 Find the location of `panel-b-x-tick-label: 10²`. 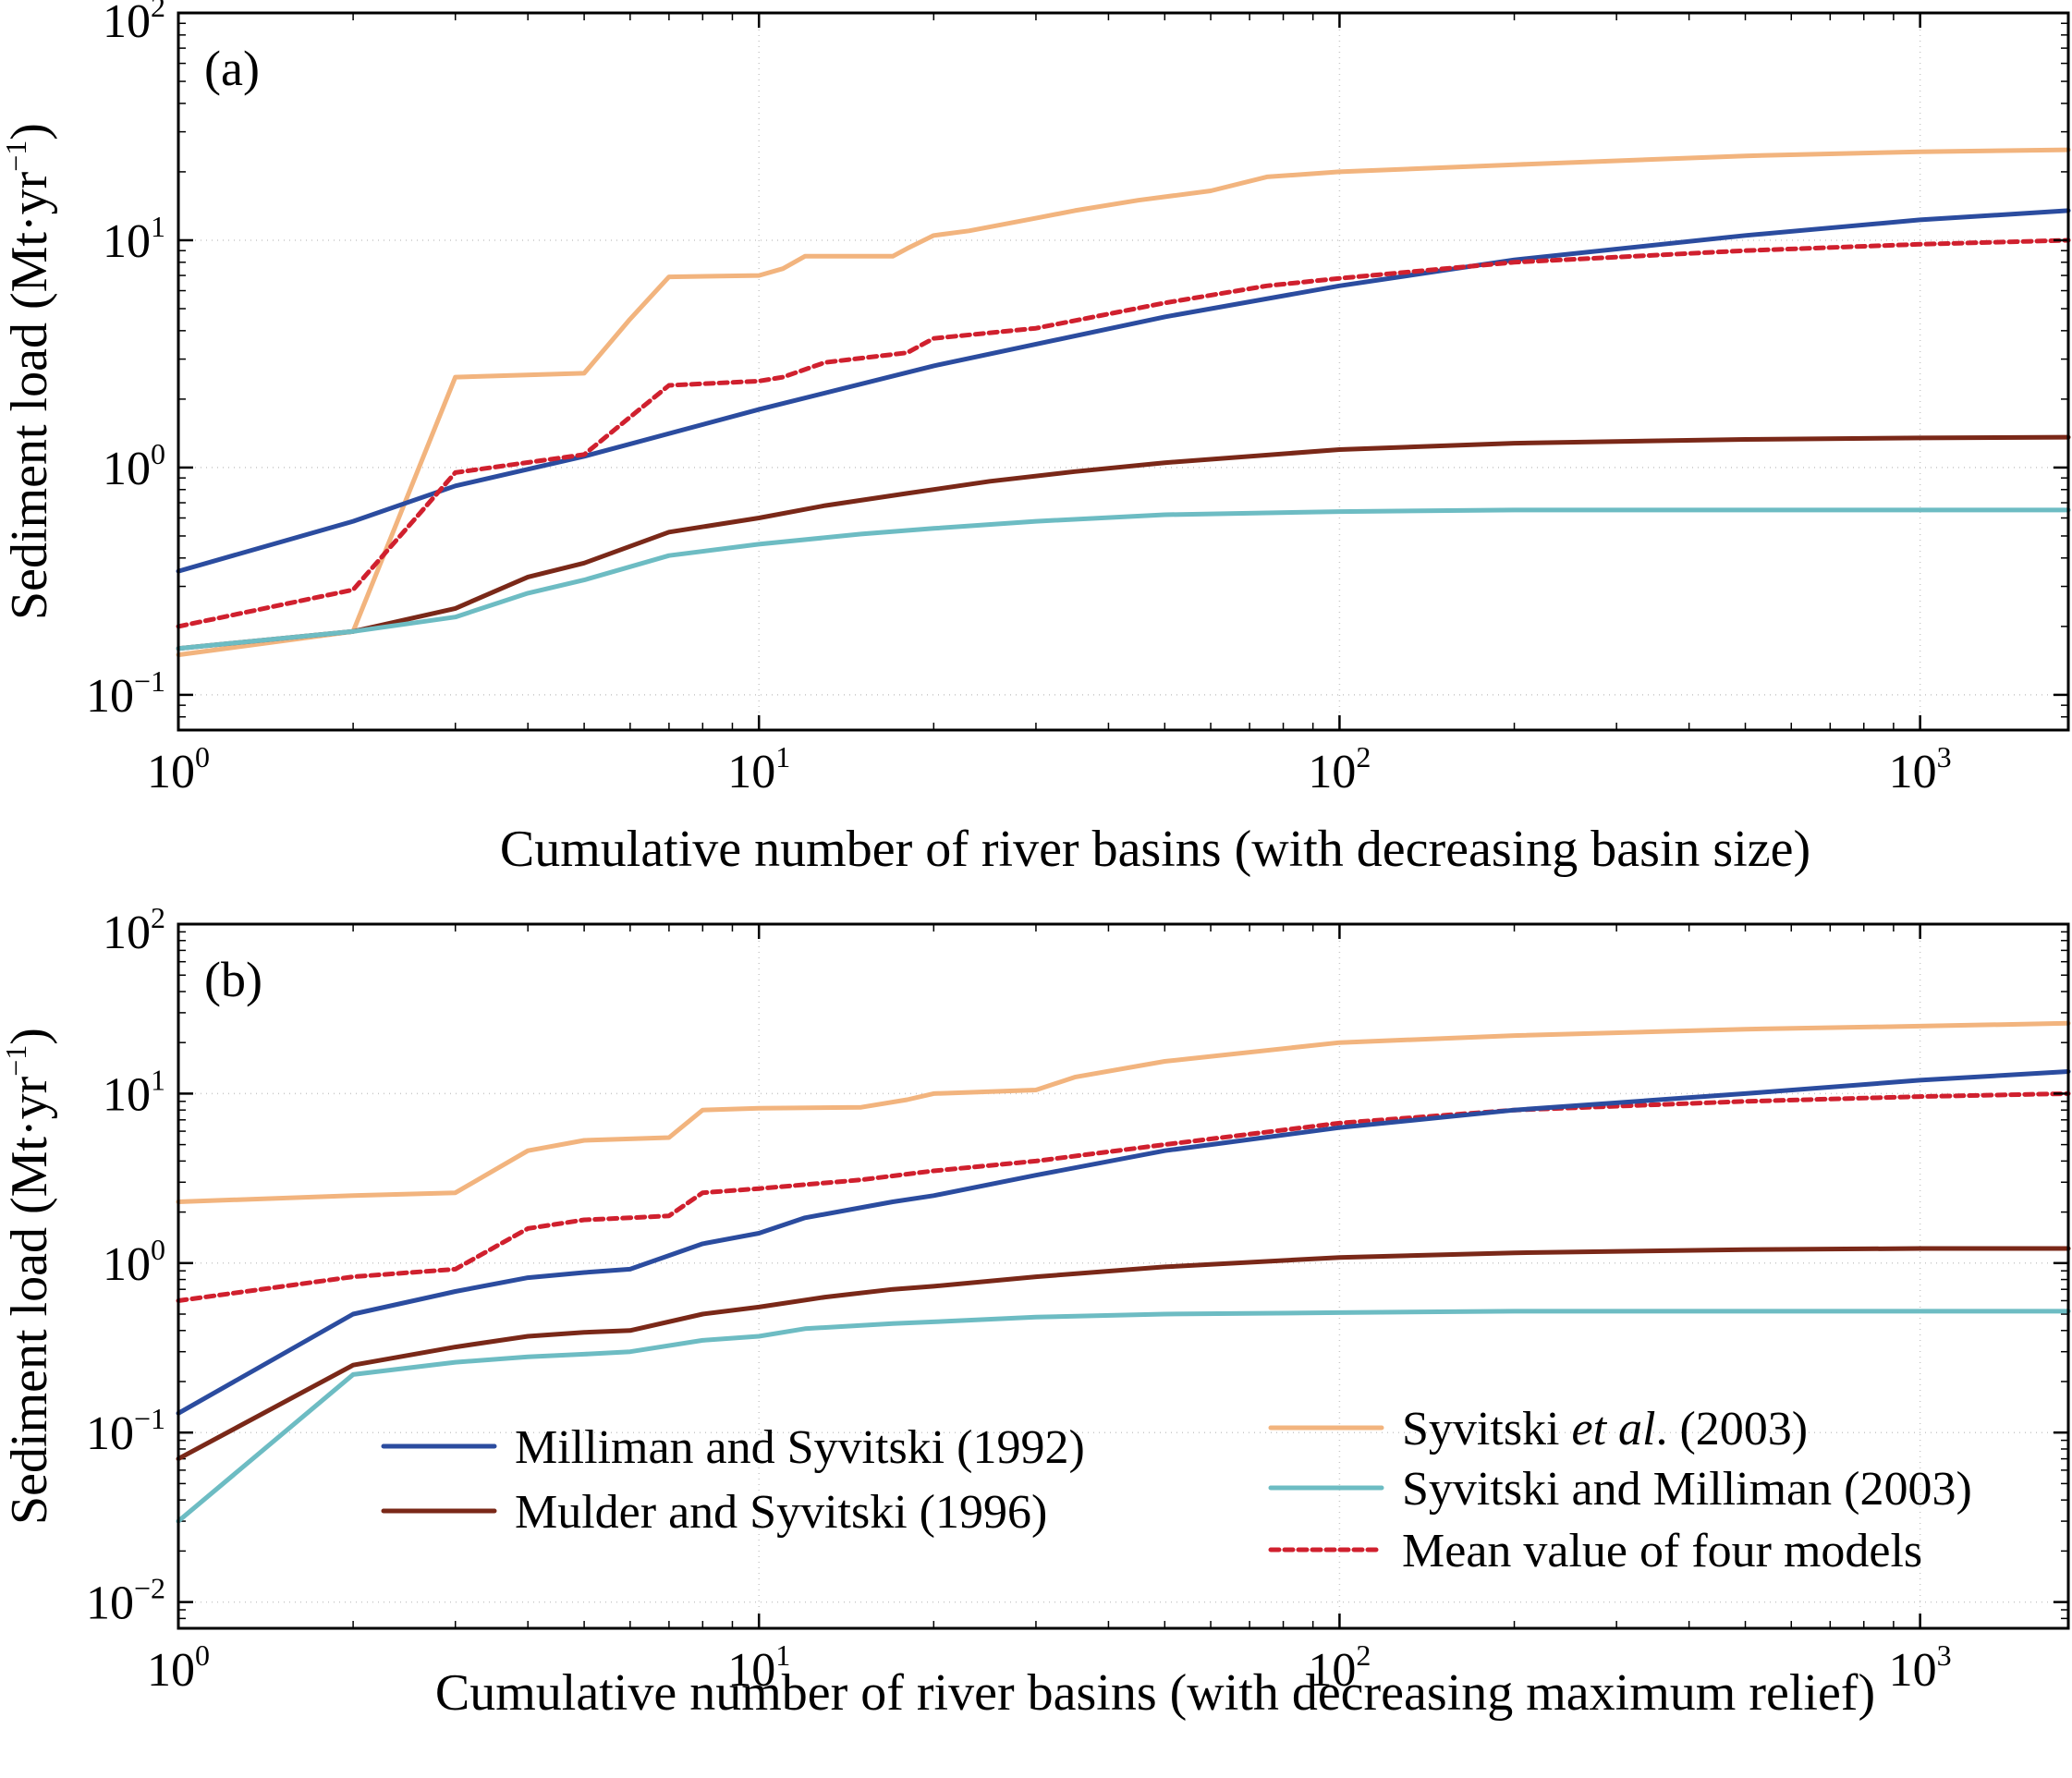

panel-b-x-tick-label: 10² is located at coordinates (1339, 1667).